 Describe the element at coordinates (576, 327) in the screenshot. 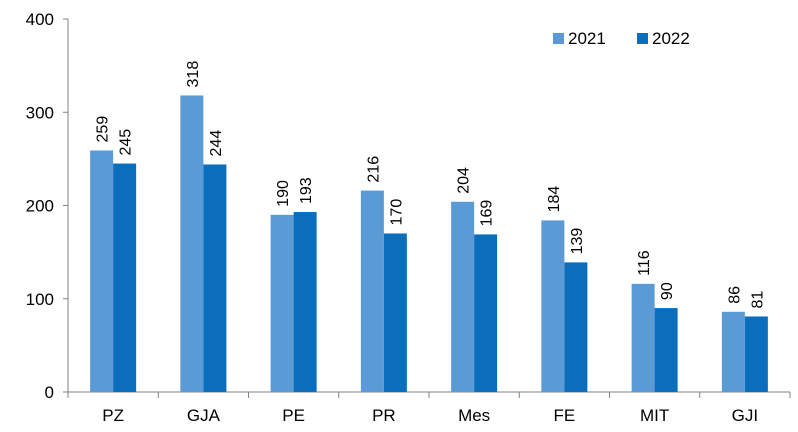

I see `bar-2022-FE` at that location.